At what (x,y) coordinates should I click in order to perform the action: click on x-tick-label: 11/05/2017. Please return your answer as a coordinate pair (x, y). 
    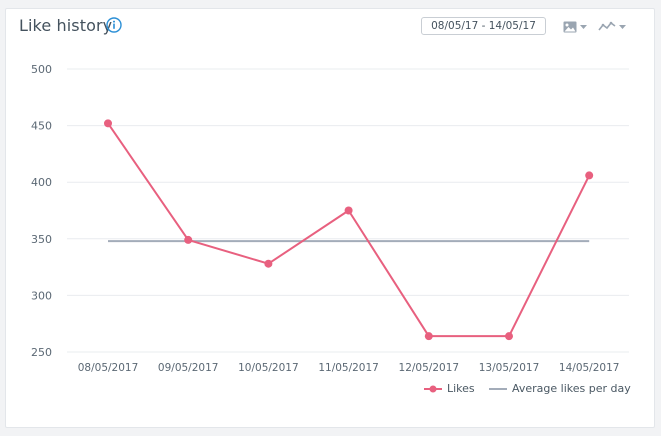
    Looking at the image, I should click on (348, 368).